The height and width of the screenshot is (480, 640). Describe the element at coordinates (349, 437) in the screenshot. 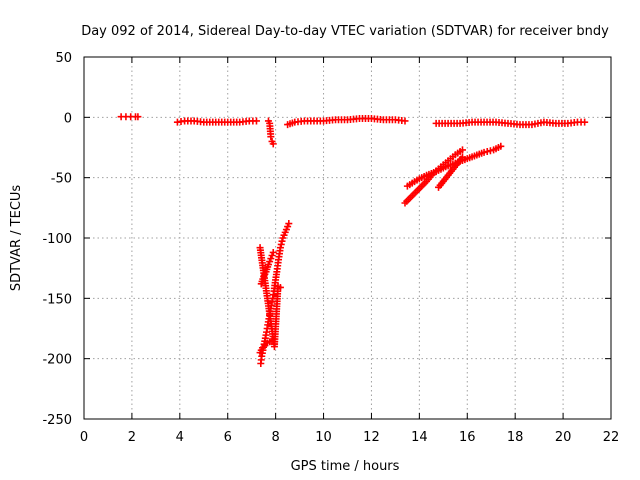

I see `x-tick-labels: 0 2 4 6 8 10 12 14 16 18 20 22` at that location.